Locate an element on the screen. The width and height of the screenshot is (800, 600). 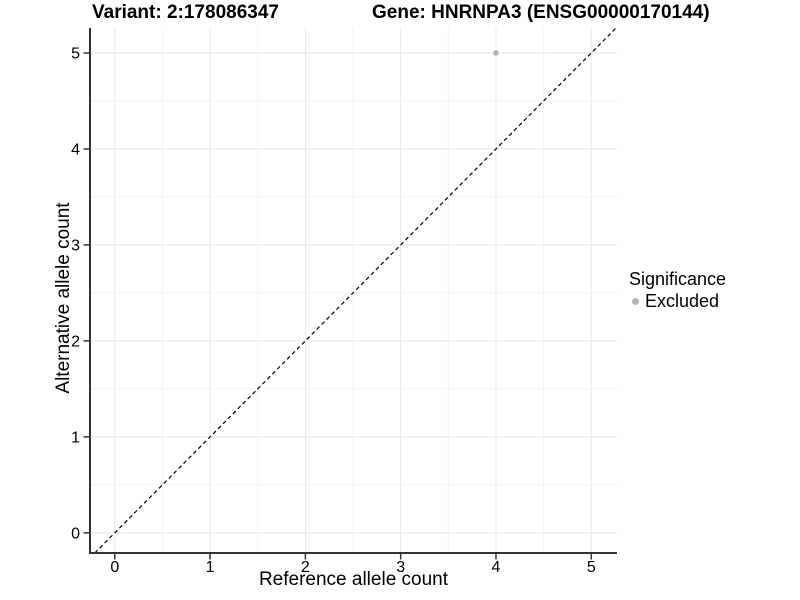
data-point is located at coordinates (496, 53).